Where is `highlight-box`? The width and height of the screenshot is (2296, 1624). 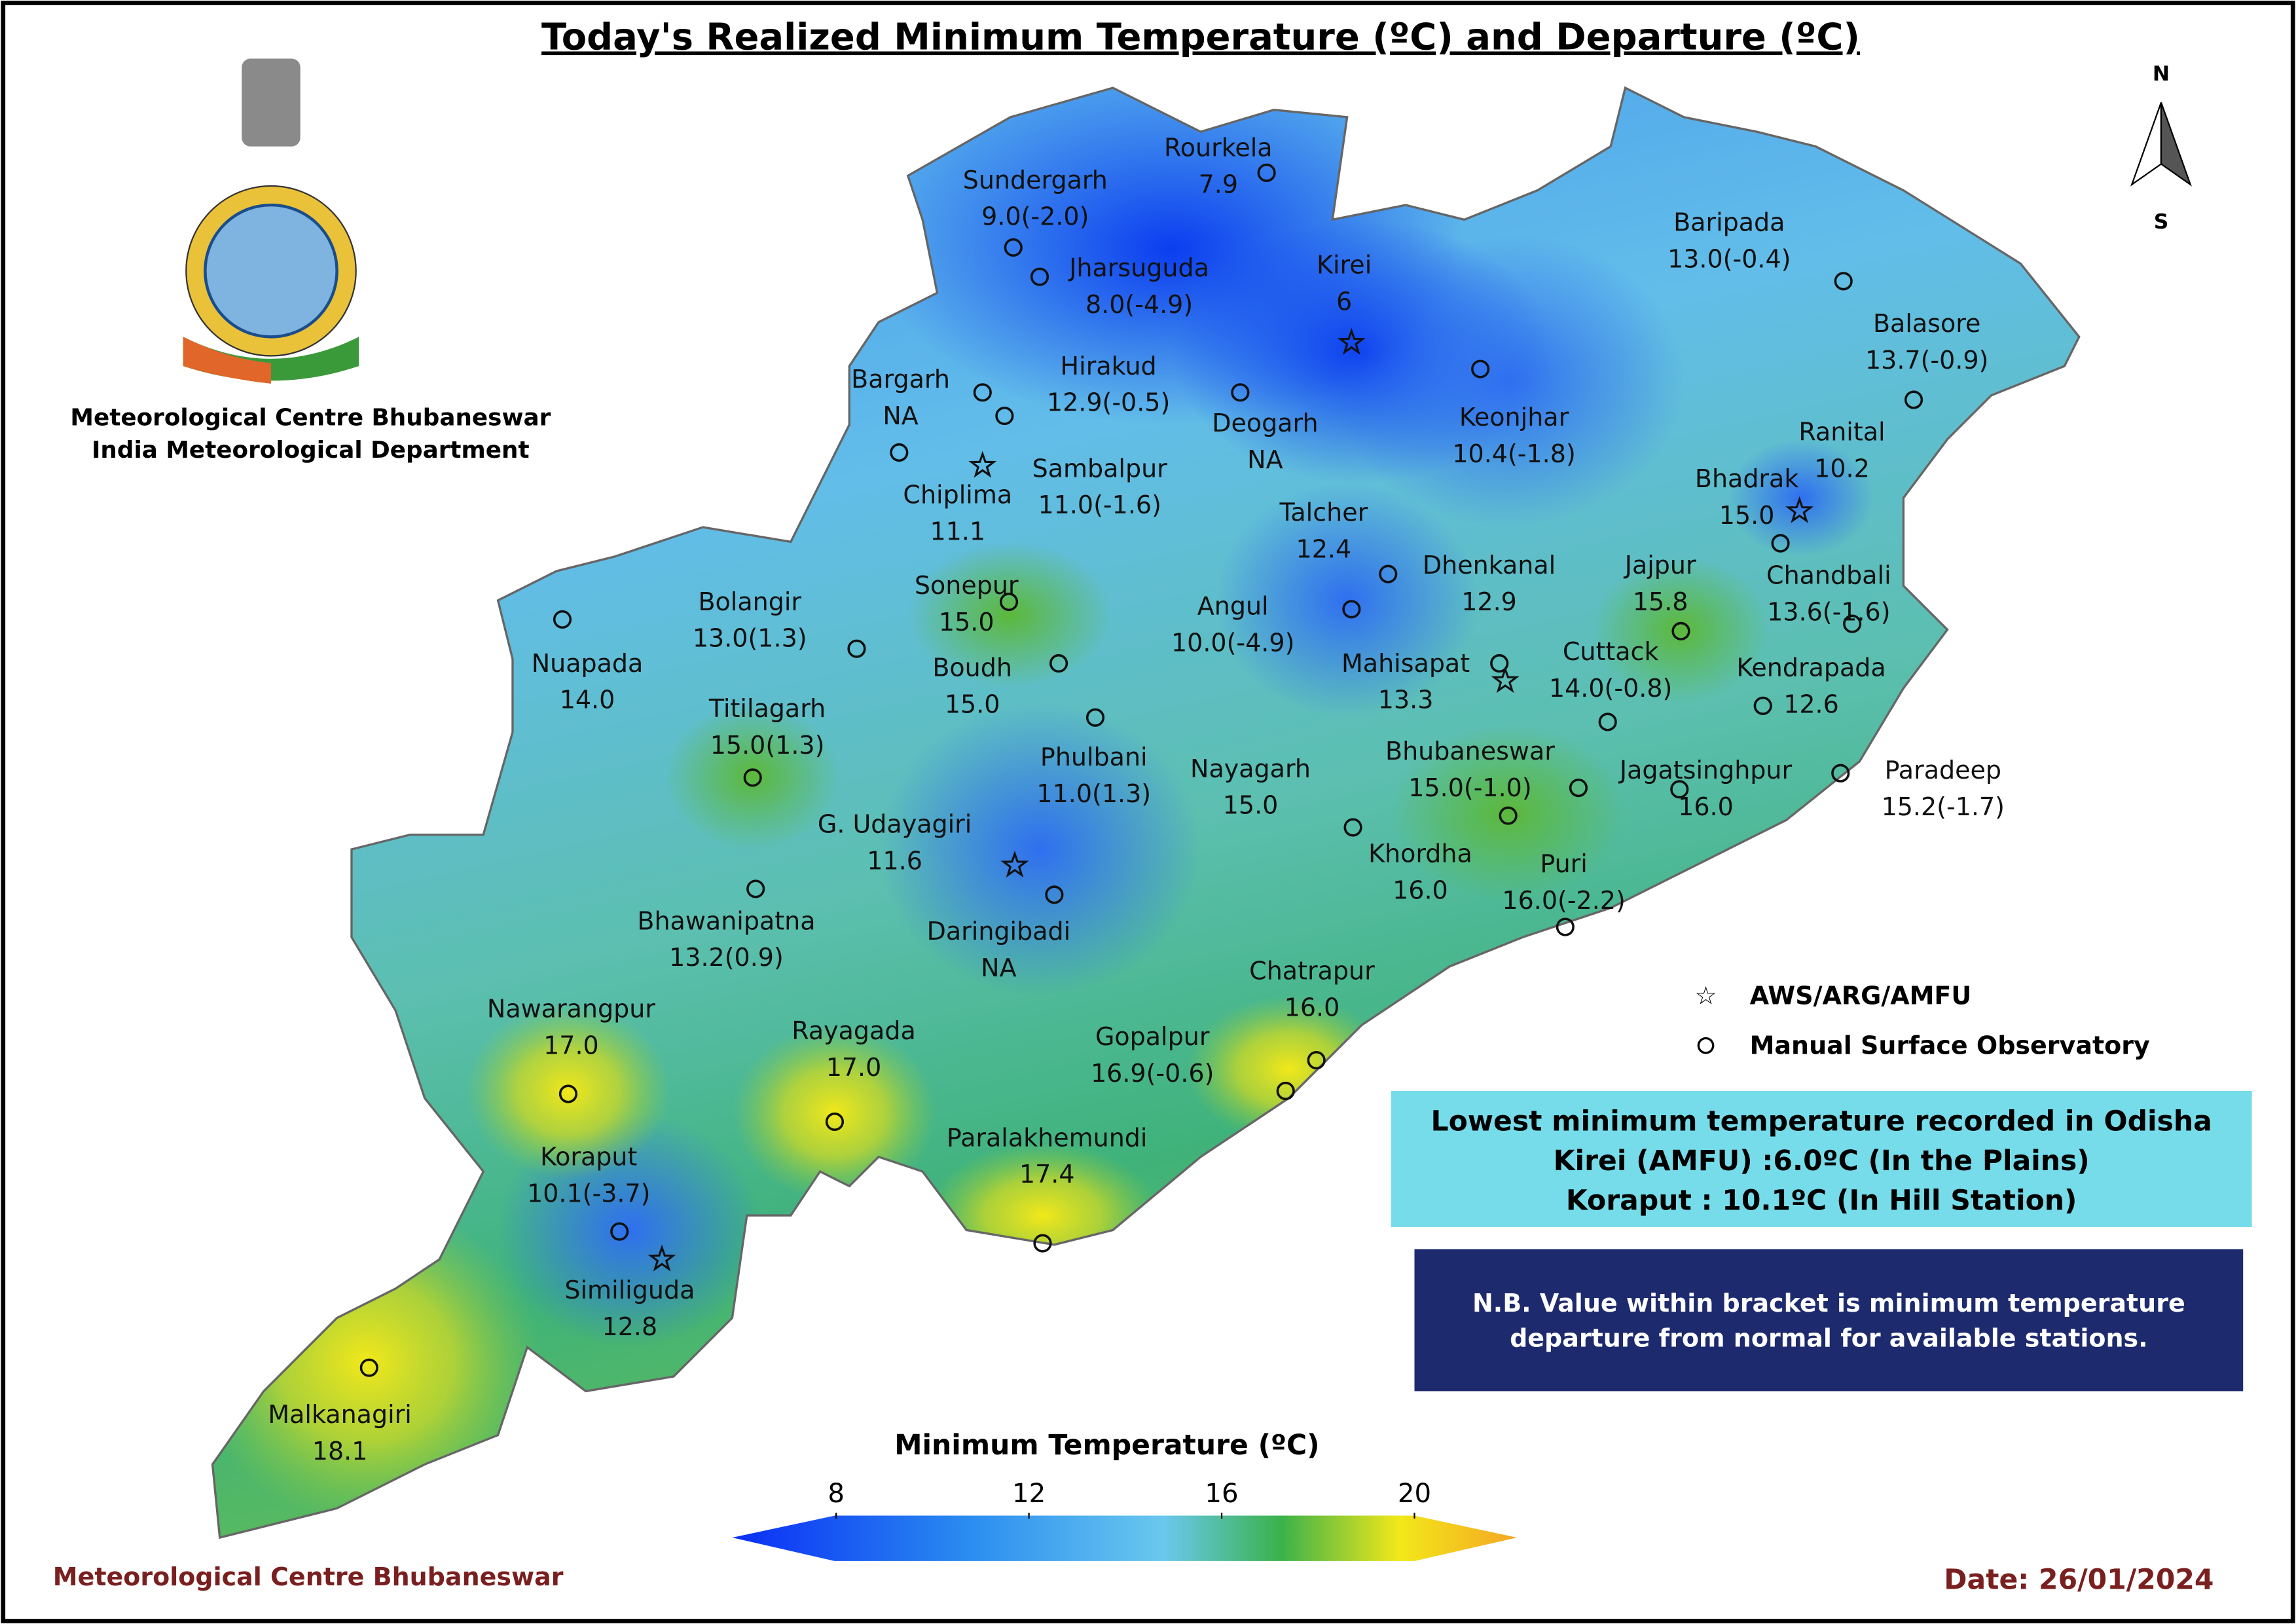
highlight-box is located at coordinates (1821, 1159).